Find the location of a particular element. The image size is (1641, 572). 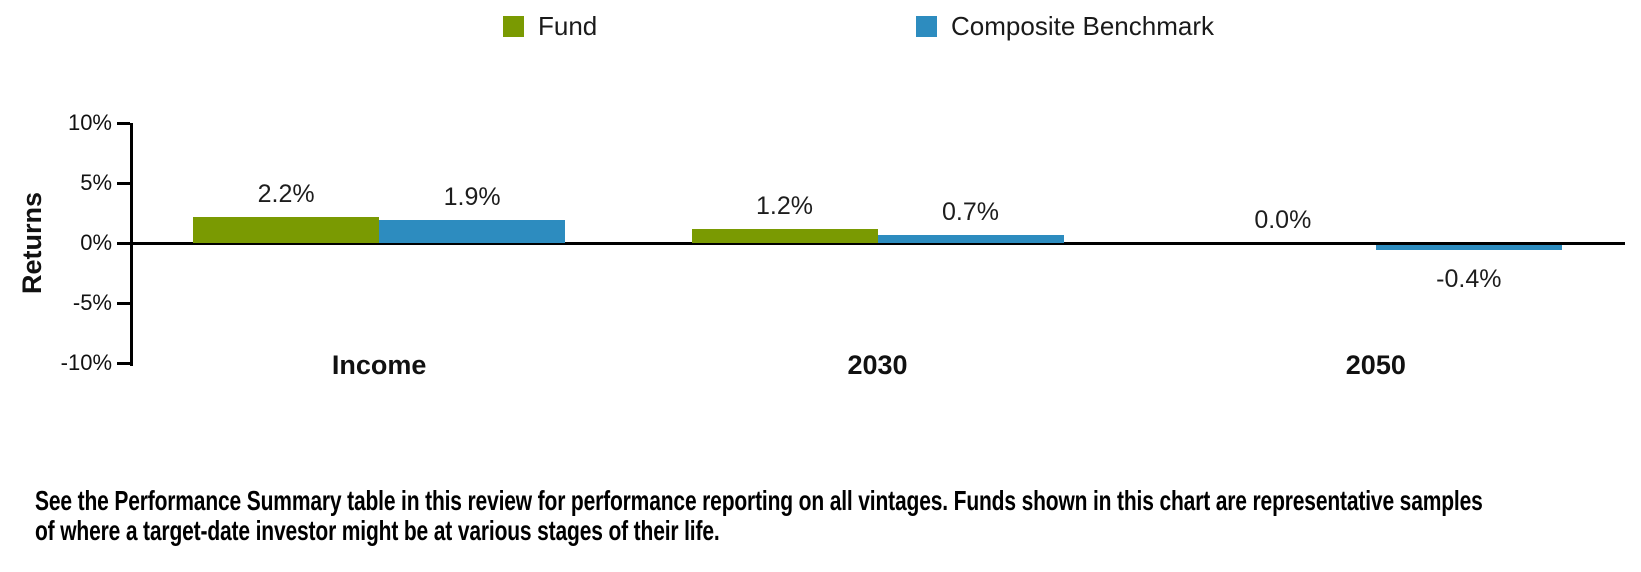

bar-composite-benchmark-2050 is located at coordinates (1468, 247).